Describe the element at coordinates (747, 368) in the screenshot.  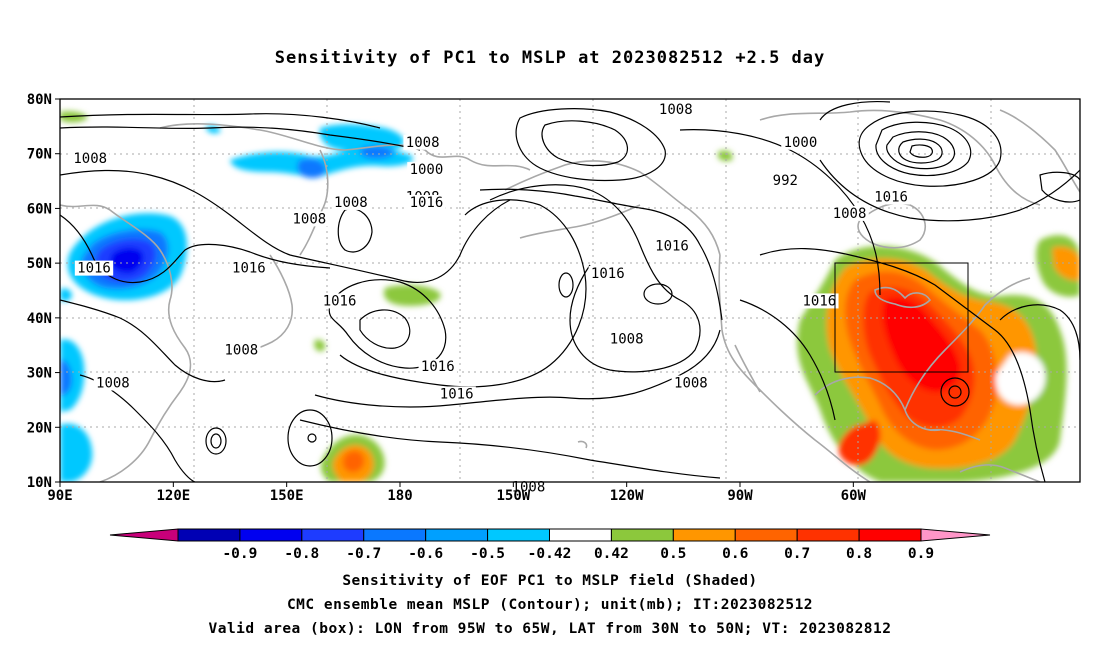
I see `coast-baja` at that location.